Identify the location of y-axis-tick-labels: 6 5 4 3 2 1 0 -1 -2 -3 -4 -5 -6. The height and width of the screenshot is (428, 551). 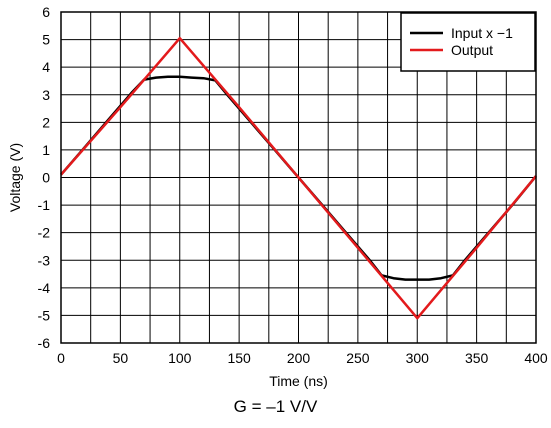
(44, 177).